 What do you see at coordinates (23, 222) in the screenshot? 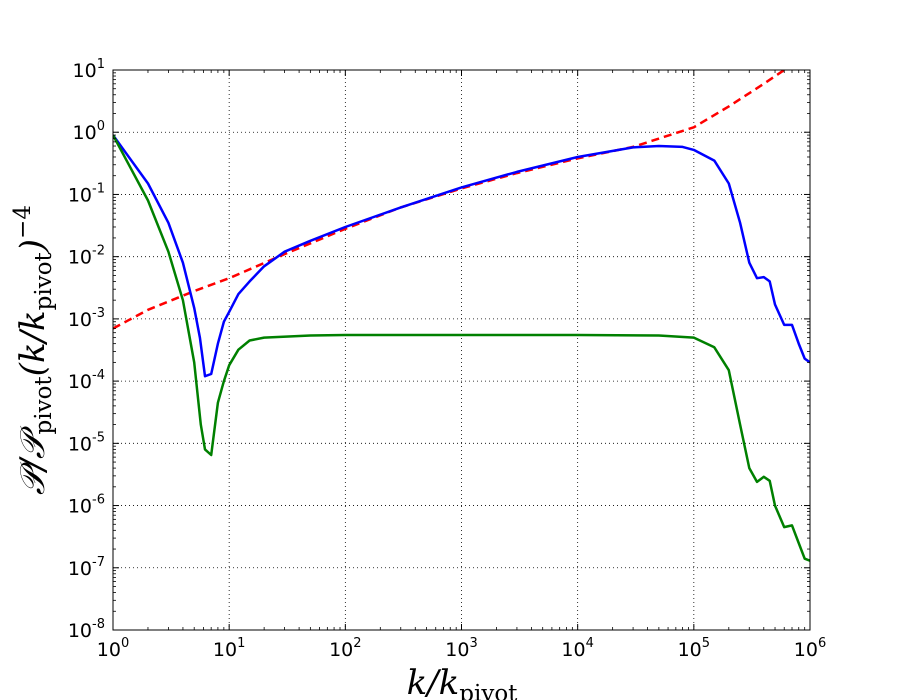
I see `y-axis-label-exponent: −4` at bounding box center [23, 222].